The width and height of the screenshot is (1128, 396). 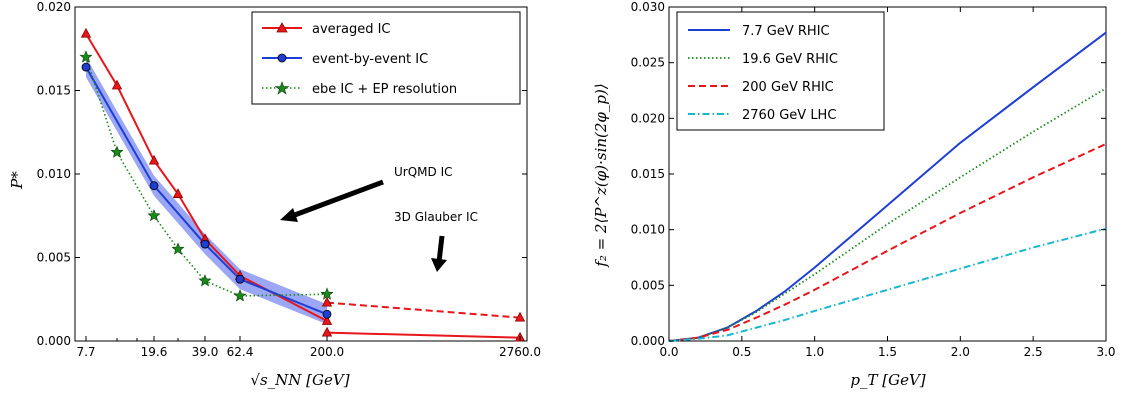 I want to click on annotation-urqmd-ic: UrQMD IC, so click(x=423, y=172).